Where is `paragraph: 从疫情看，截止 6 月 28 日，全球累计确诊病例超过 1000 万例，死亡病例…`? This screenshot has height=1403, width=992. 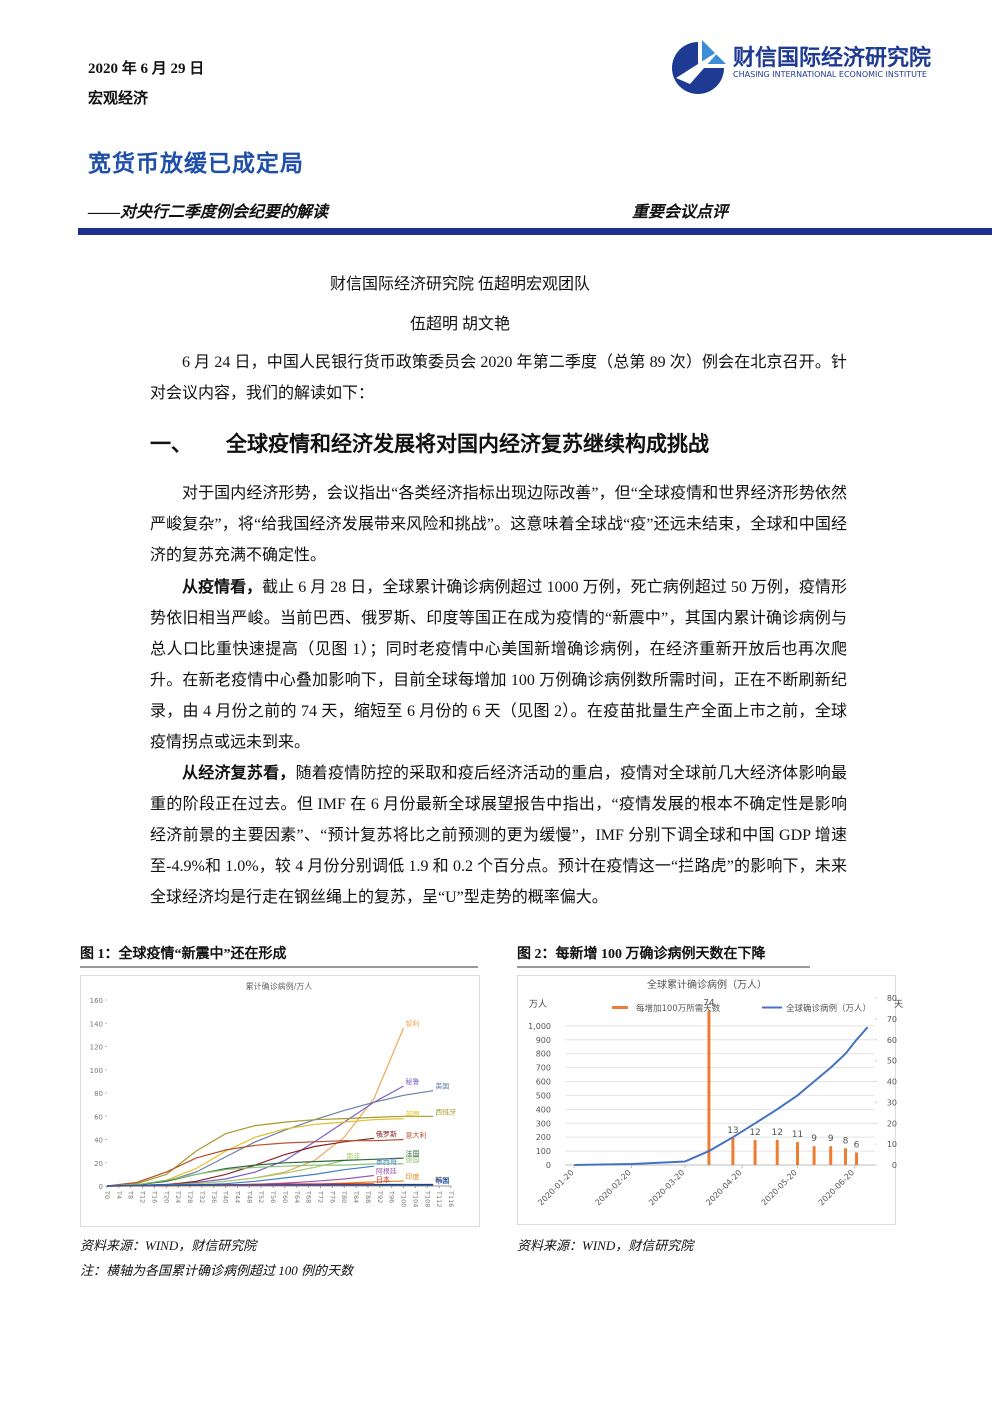
paragraph: 从疫情看，截止 6 月 28 日，全球累计确诊病例超过 1000 万例，死亡病例… is located at coordinates (498, 665).